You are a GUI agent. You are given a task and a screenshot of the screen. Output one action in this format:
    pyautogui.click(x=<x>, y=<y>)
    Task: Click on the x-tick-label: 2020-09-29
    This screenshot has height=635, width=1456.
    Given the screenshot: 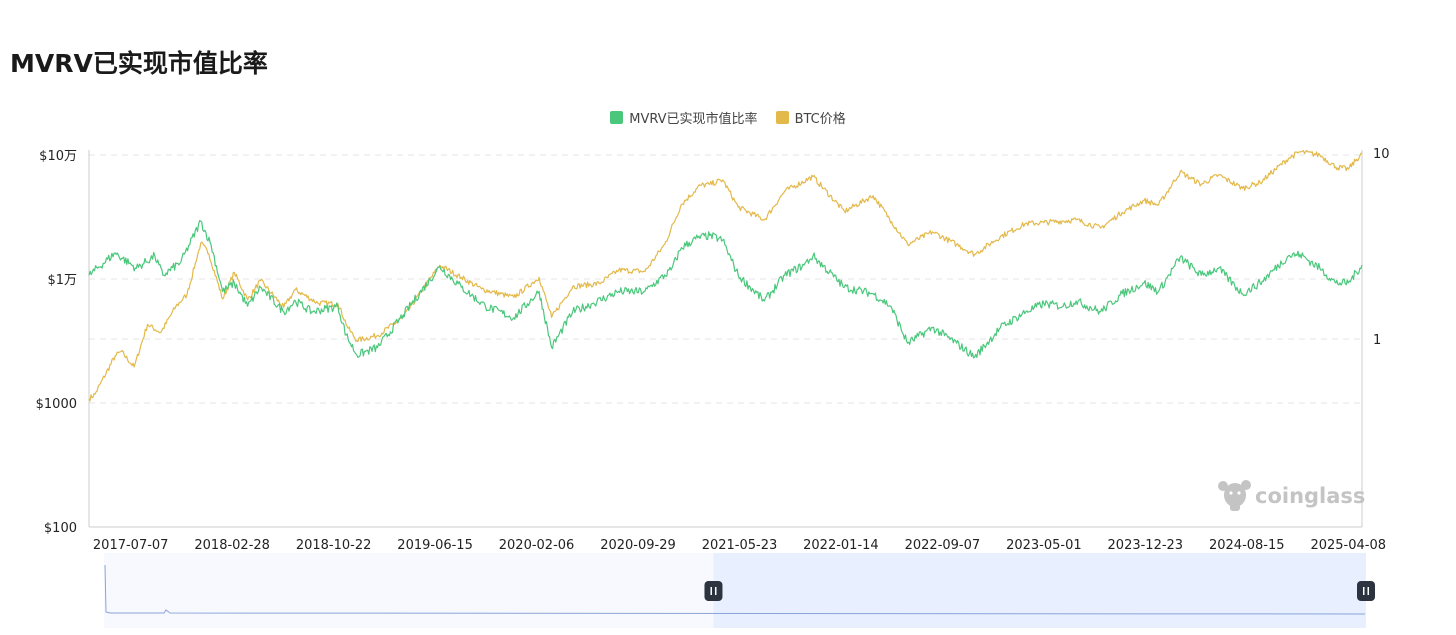 What is the action you would take?
    pyautogui.click(x=638, y=545)
    